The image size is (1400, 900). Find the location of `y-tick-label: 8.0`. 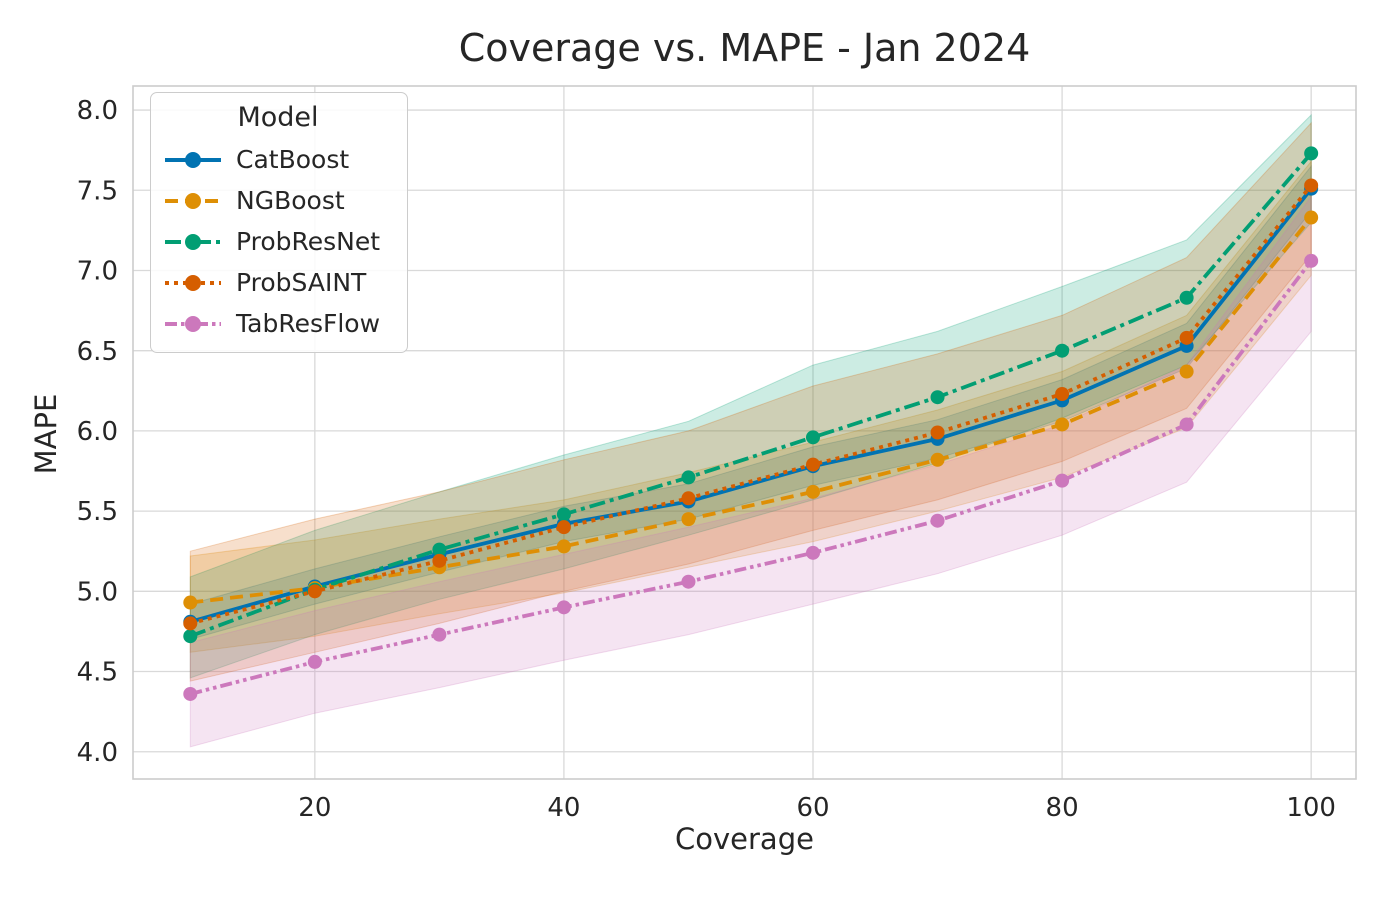

y-tick-label: 8.0 is located at coordinates (97, 111).